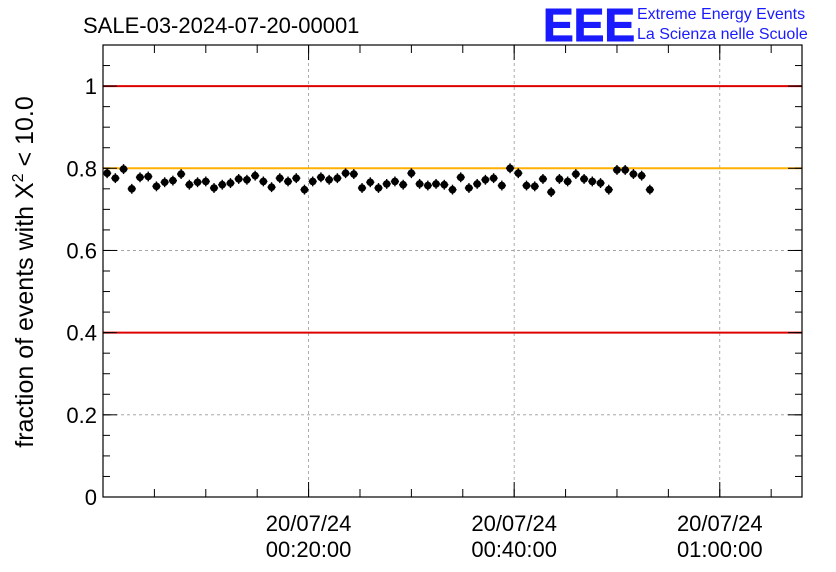 The width and height of the screenshot is (836, 572). What do you see at coordinates (589, 25) in the screenshot?
I see `logo-mark: EEE` at bounding box center [589, 25].